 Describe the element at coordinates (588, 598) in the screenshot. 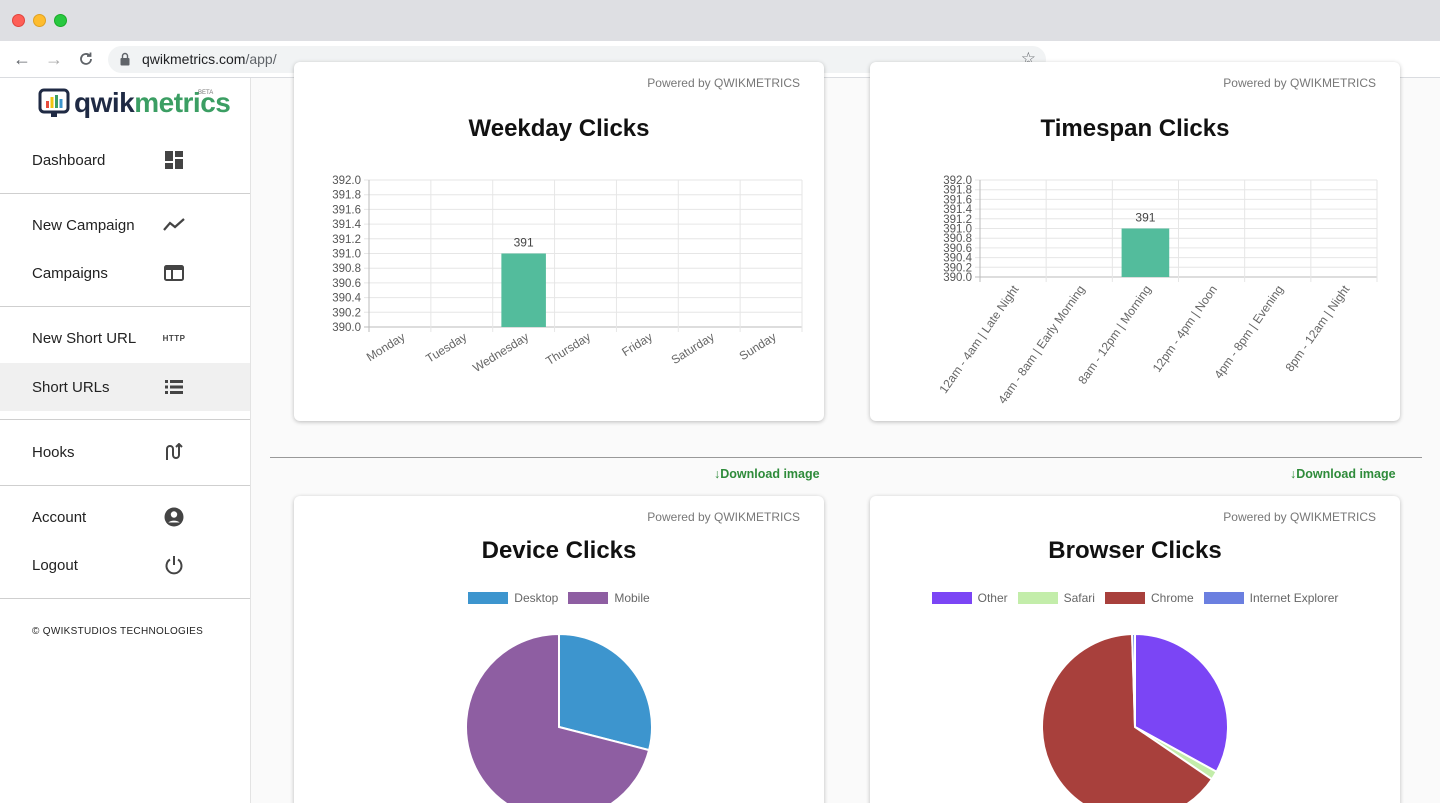

I see `legend-swatch-mobile` at that location.